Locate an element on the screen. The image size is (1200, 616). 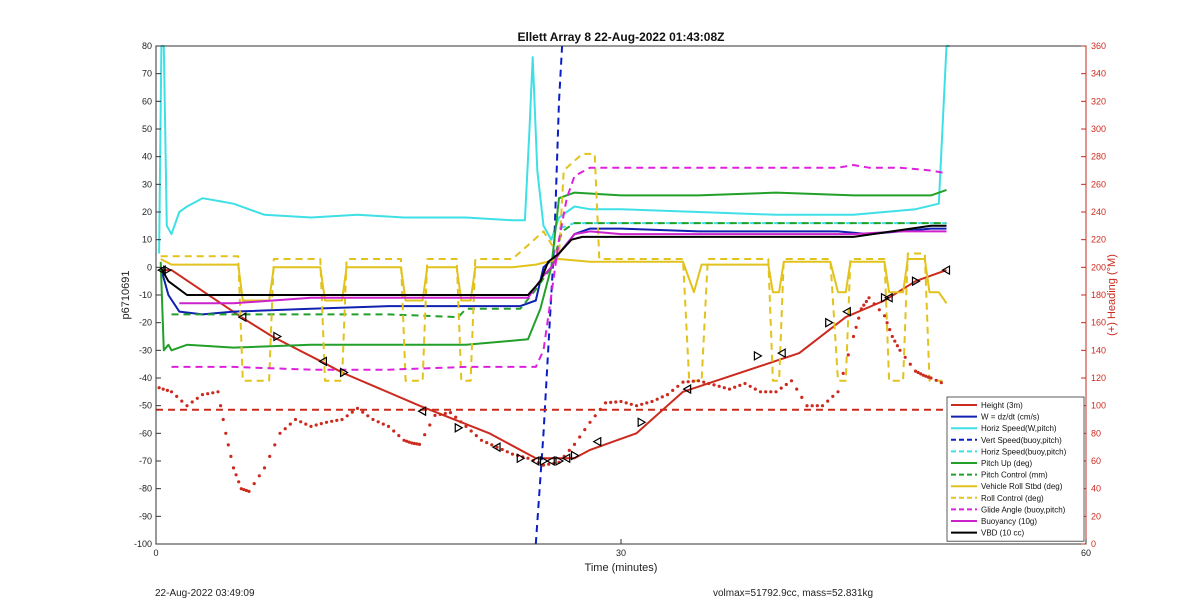
y-axis-label: p6710691 is located at coordinates (126, 295).